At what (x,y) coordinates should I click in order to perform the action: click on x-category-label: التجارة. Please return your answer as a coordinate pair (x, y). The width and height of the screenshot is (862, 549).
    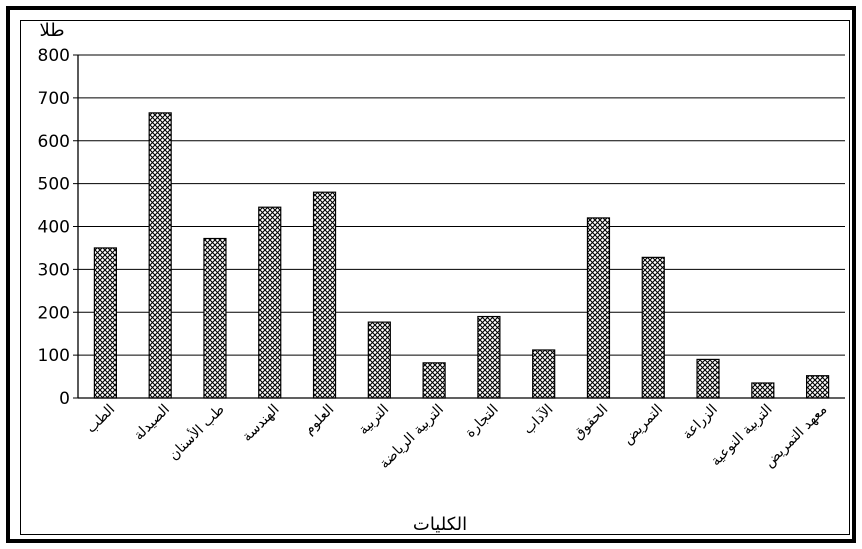
    Looking at the image, I should click on (481, 421).